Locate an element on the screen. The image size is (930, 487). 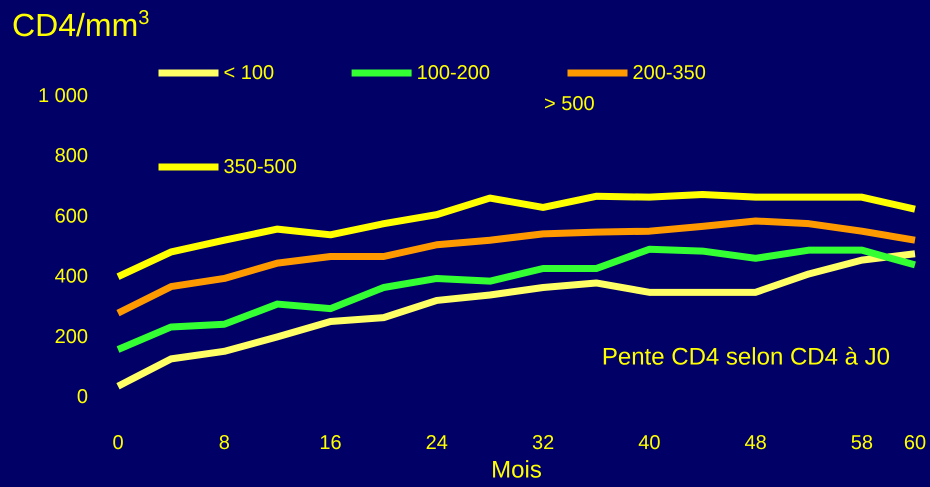
legend-label: 100-200 is located at coordinates (453, 73).